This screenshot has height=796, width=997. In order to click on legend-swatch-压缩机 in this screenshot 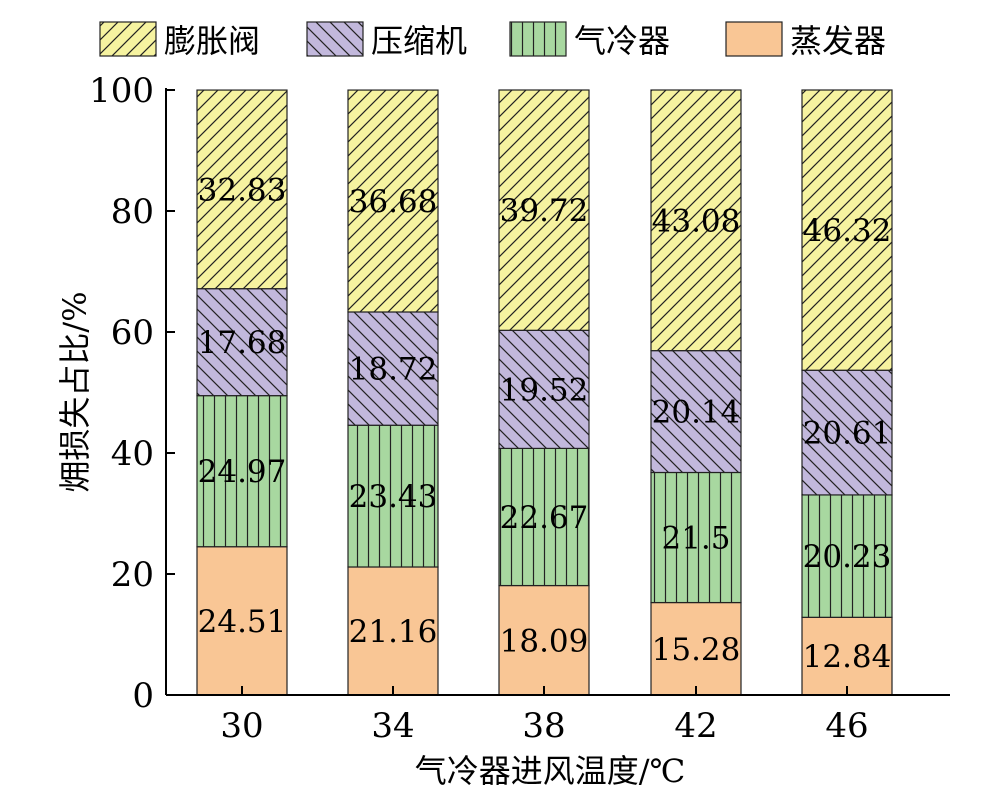, I will do `click(335, 39)`.